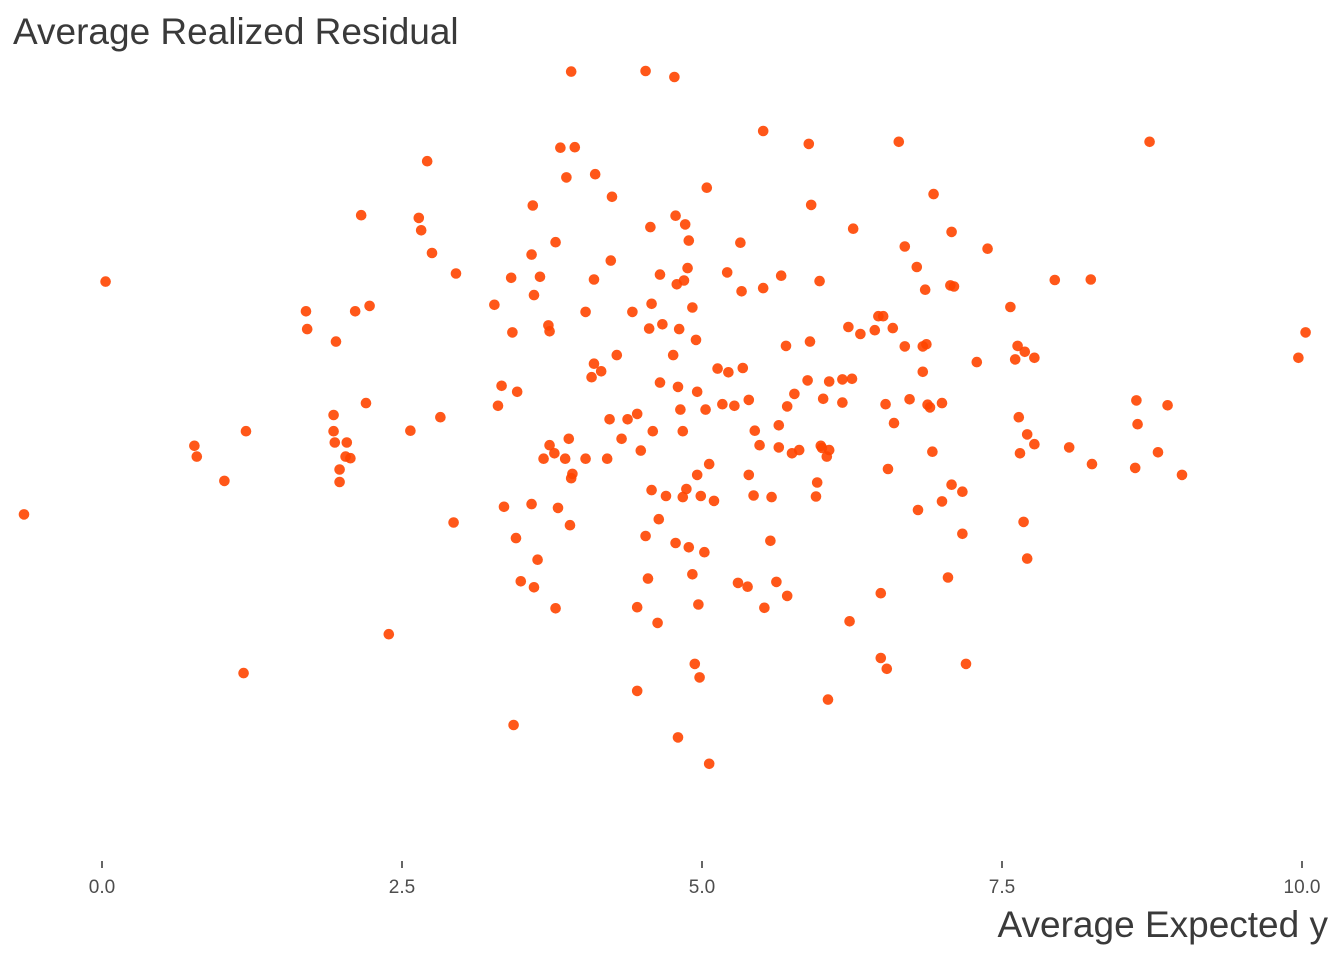 The width and height of the screenshot is (1344, 960). I want to click on x-tick-label: 7.5, so click(1002, 887).